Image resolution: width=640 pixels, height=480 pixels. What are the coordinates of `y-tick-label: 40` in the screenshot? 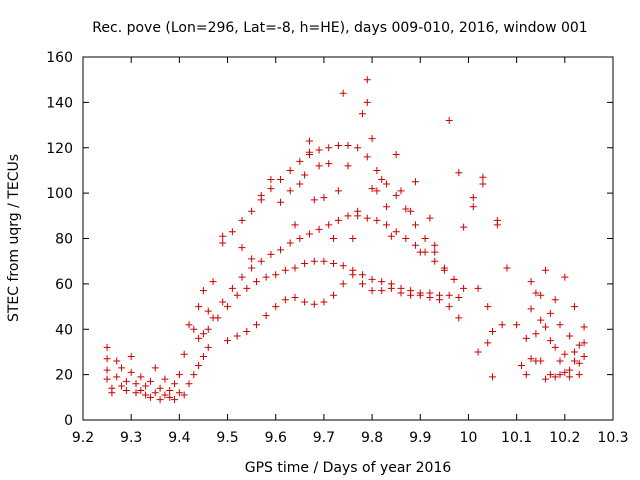 It's located at (64, 330).